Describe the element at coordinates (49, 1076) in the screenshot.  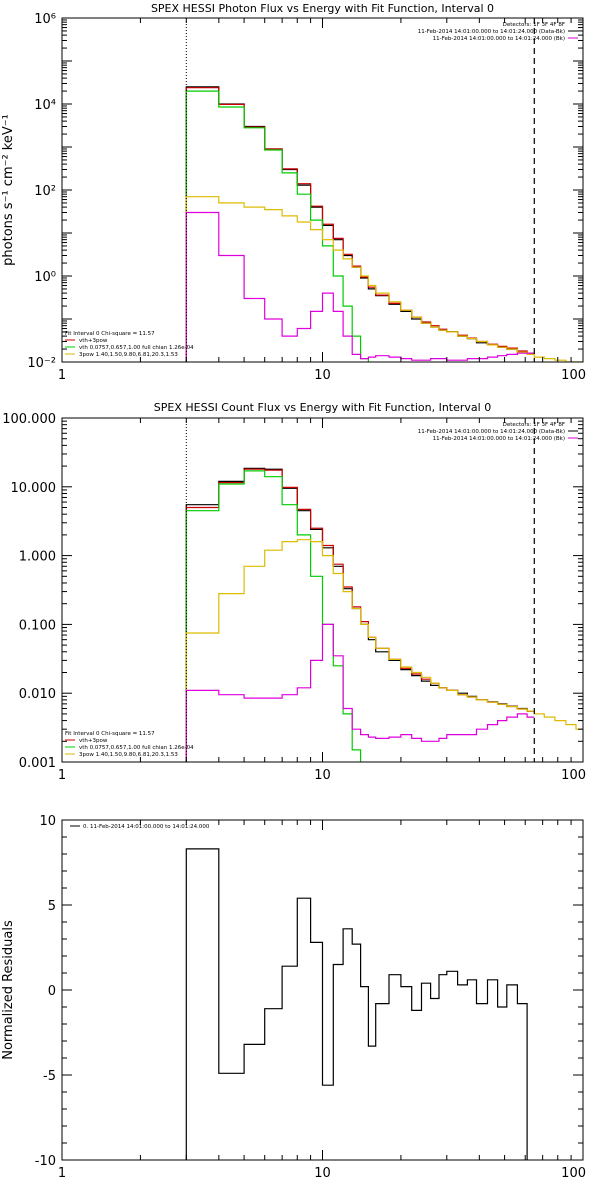
I see `y-tick-label: -5` at that location.